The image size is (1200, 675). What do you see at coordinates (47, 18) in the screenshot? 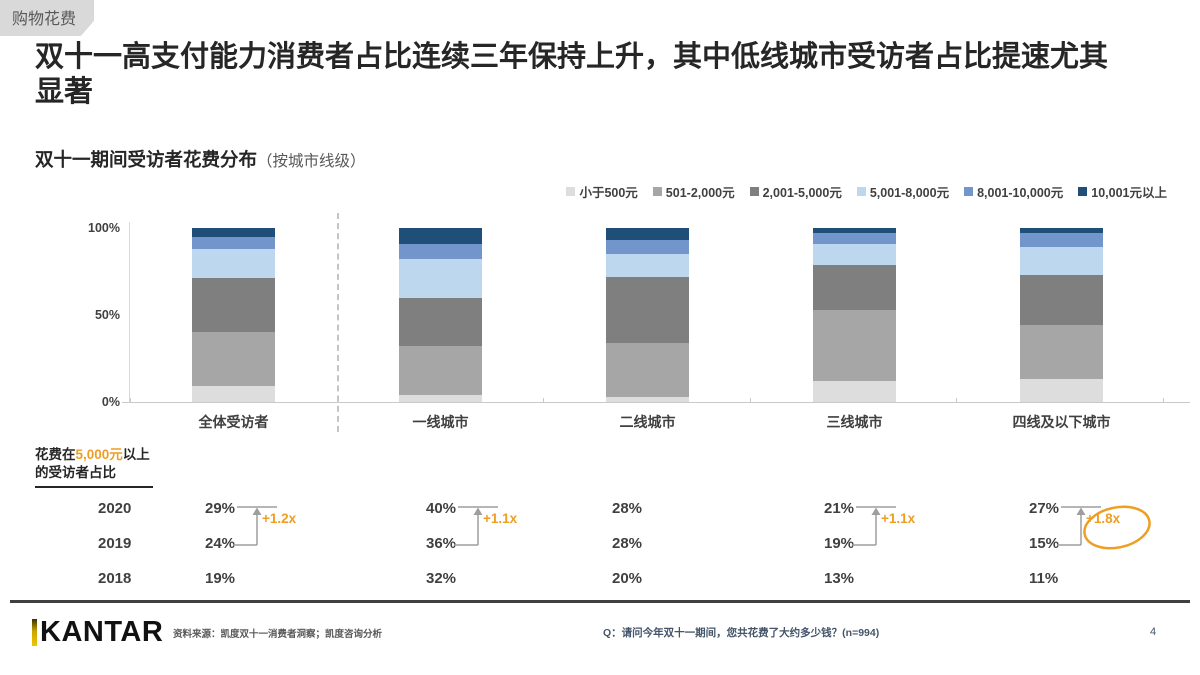
I see `section-tag: 购物花费` at bounding box center [47, 18].